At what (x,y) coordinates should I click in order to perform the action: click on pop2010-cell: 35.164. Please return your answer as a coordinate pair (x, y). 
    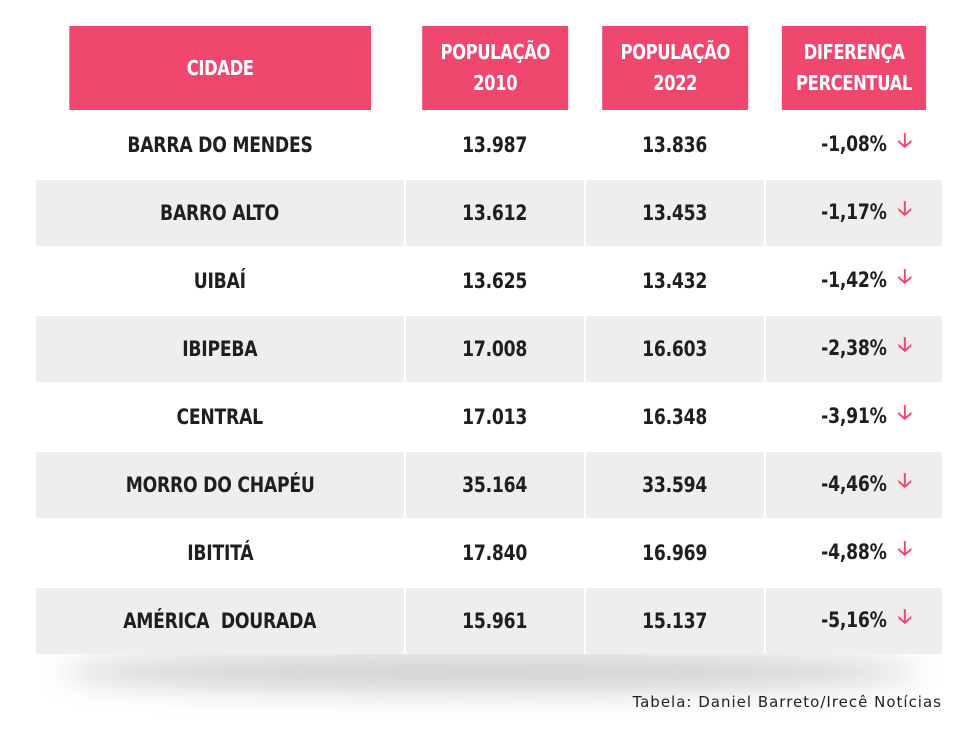
    Looking at the image, I should click on (496, 484).